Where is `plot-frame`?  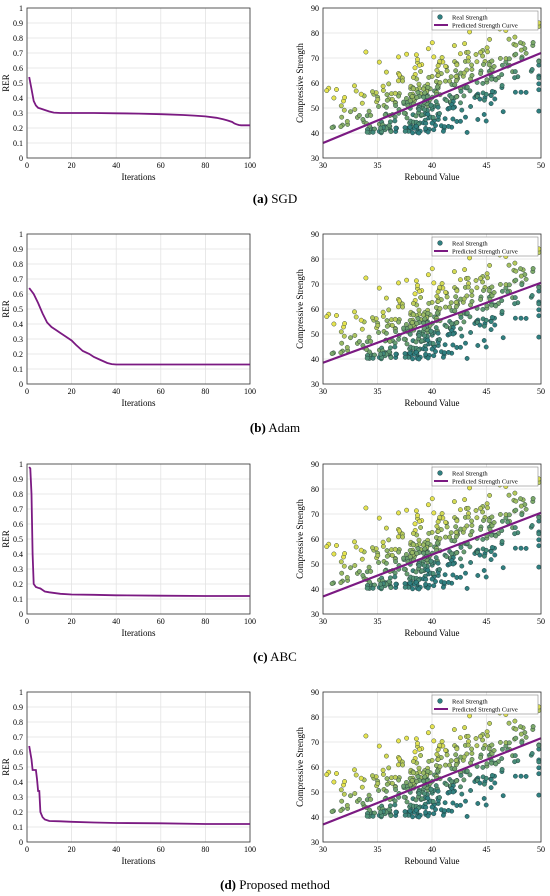
plot-frame is located at coordinates (432, 767).